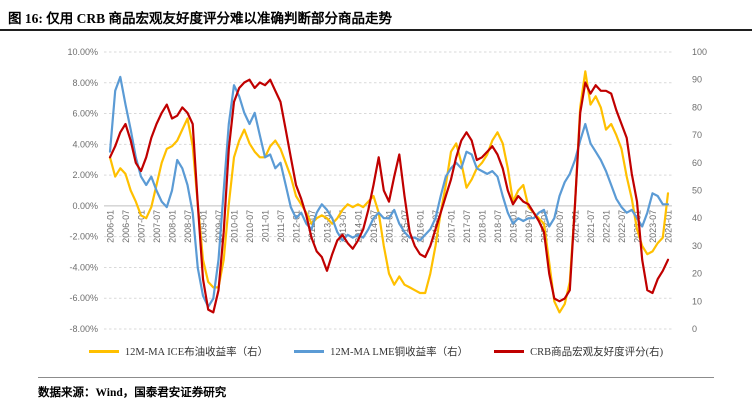  I want to click on title-rule, so click(376, 30).